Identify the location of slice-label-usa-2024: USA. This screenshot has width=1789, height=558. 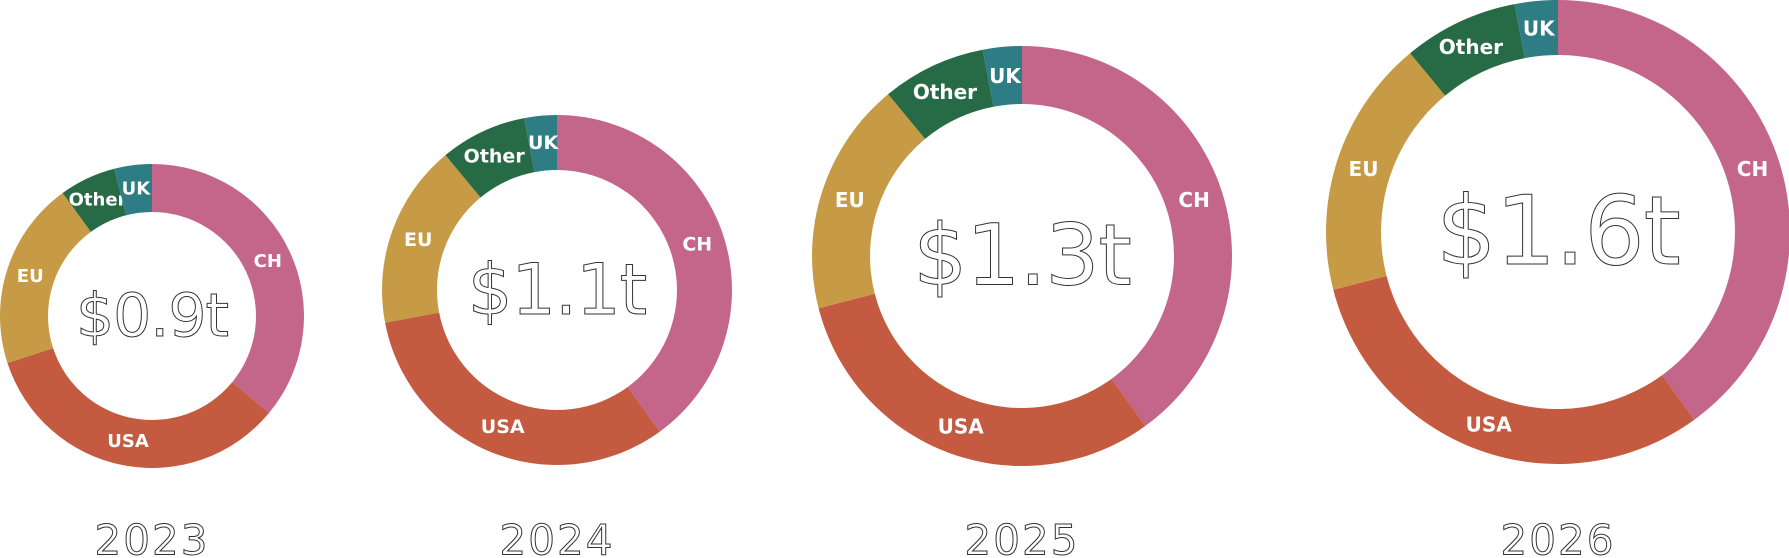
(503, 427).